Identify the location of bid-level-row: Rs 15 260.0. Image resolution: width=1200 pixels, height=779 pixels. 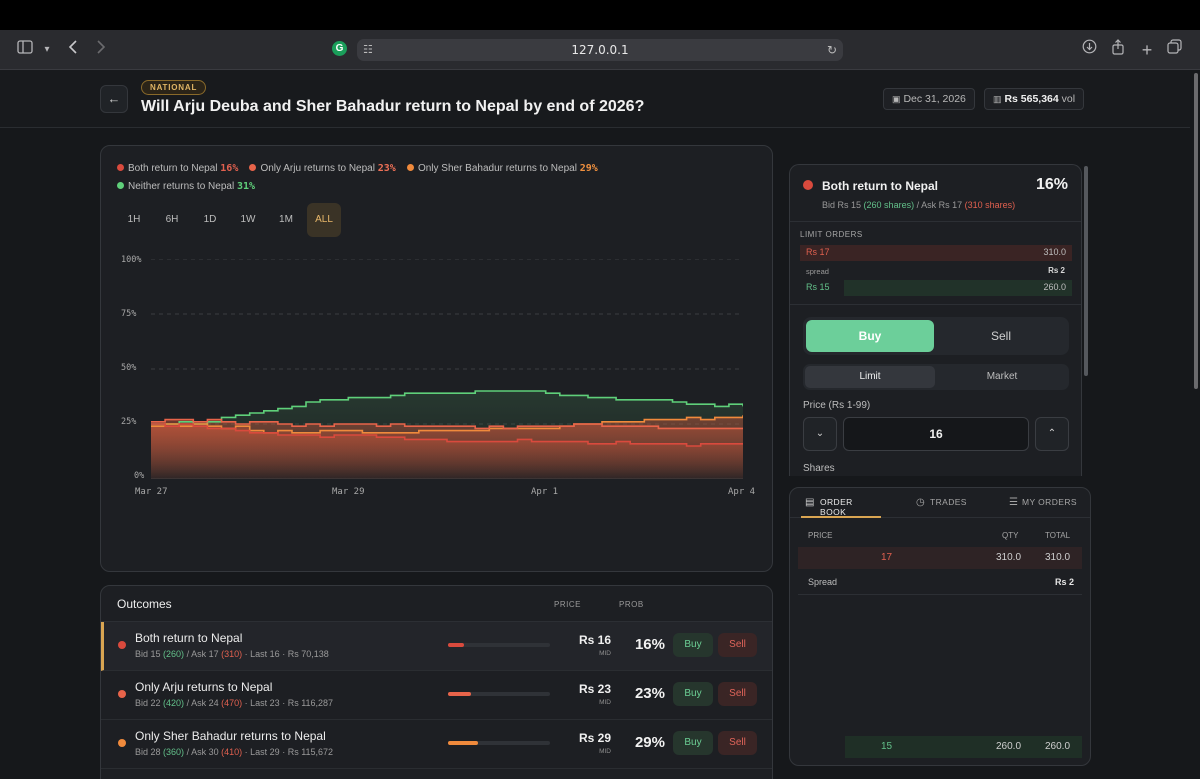
(936, 288).